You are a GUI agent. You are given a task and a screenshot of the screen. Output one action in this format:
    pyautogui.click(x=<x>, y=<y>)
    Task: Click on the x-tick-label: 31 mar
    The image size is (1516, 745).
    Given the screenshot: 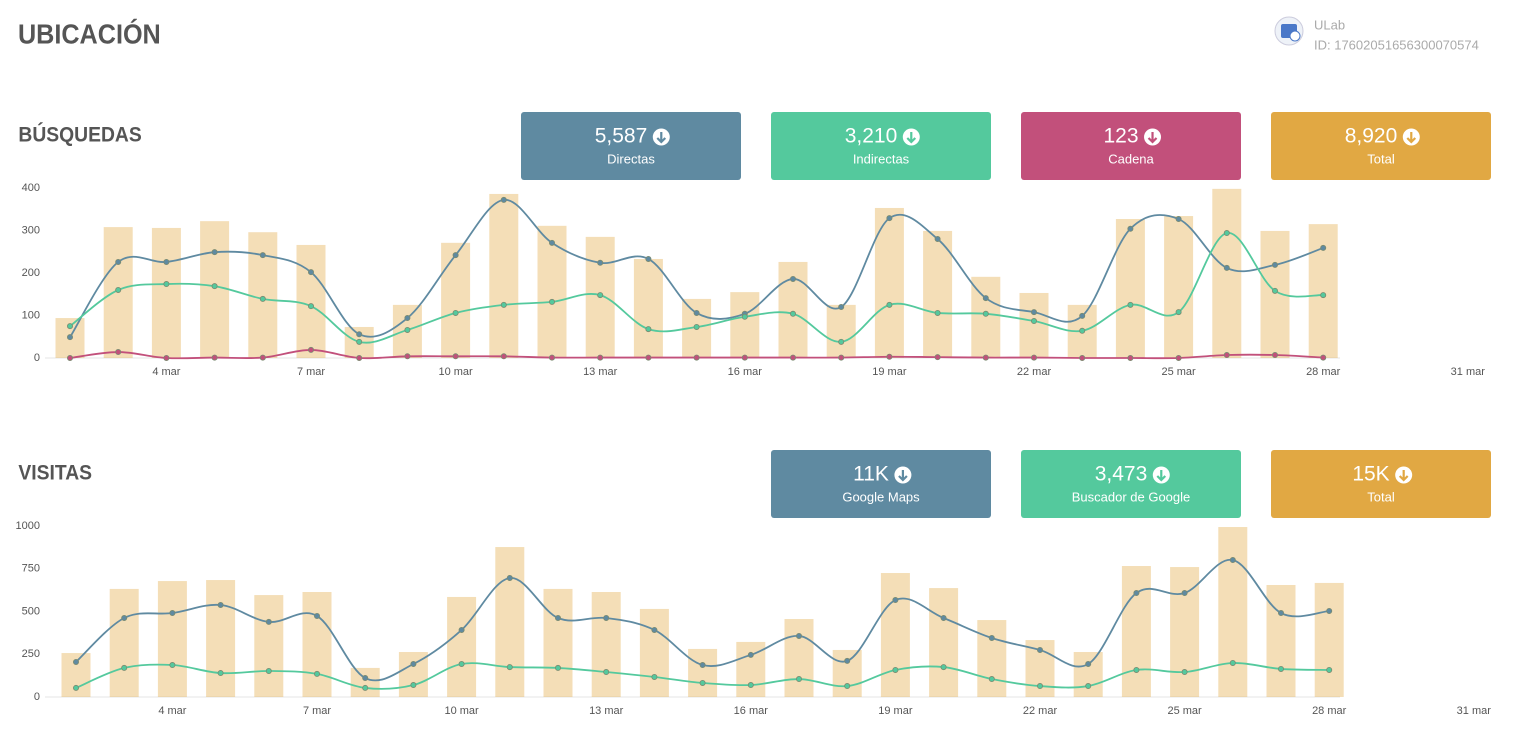 What is the action you would take?
    pyautogui.click(x=1468, y=372)
    